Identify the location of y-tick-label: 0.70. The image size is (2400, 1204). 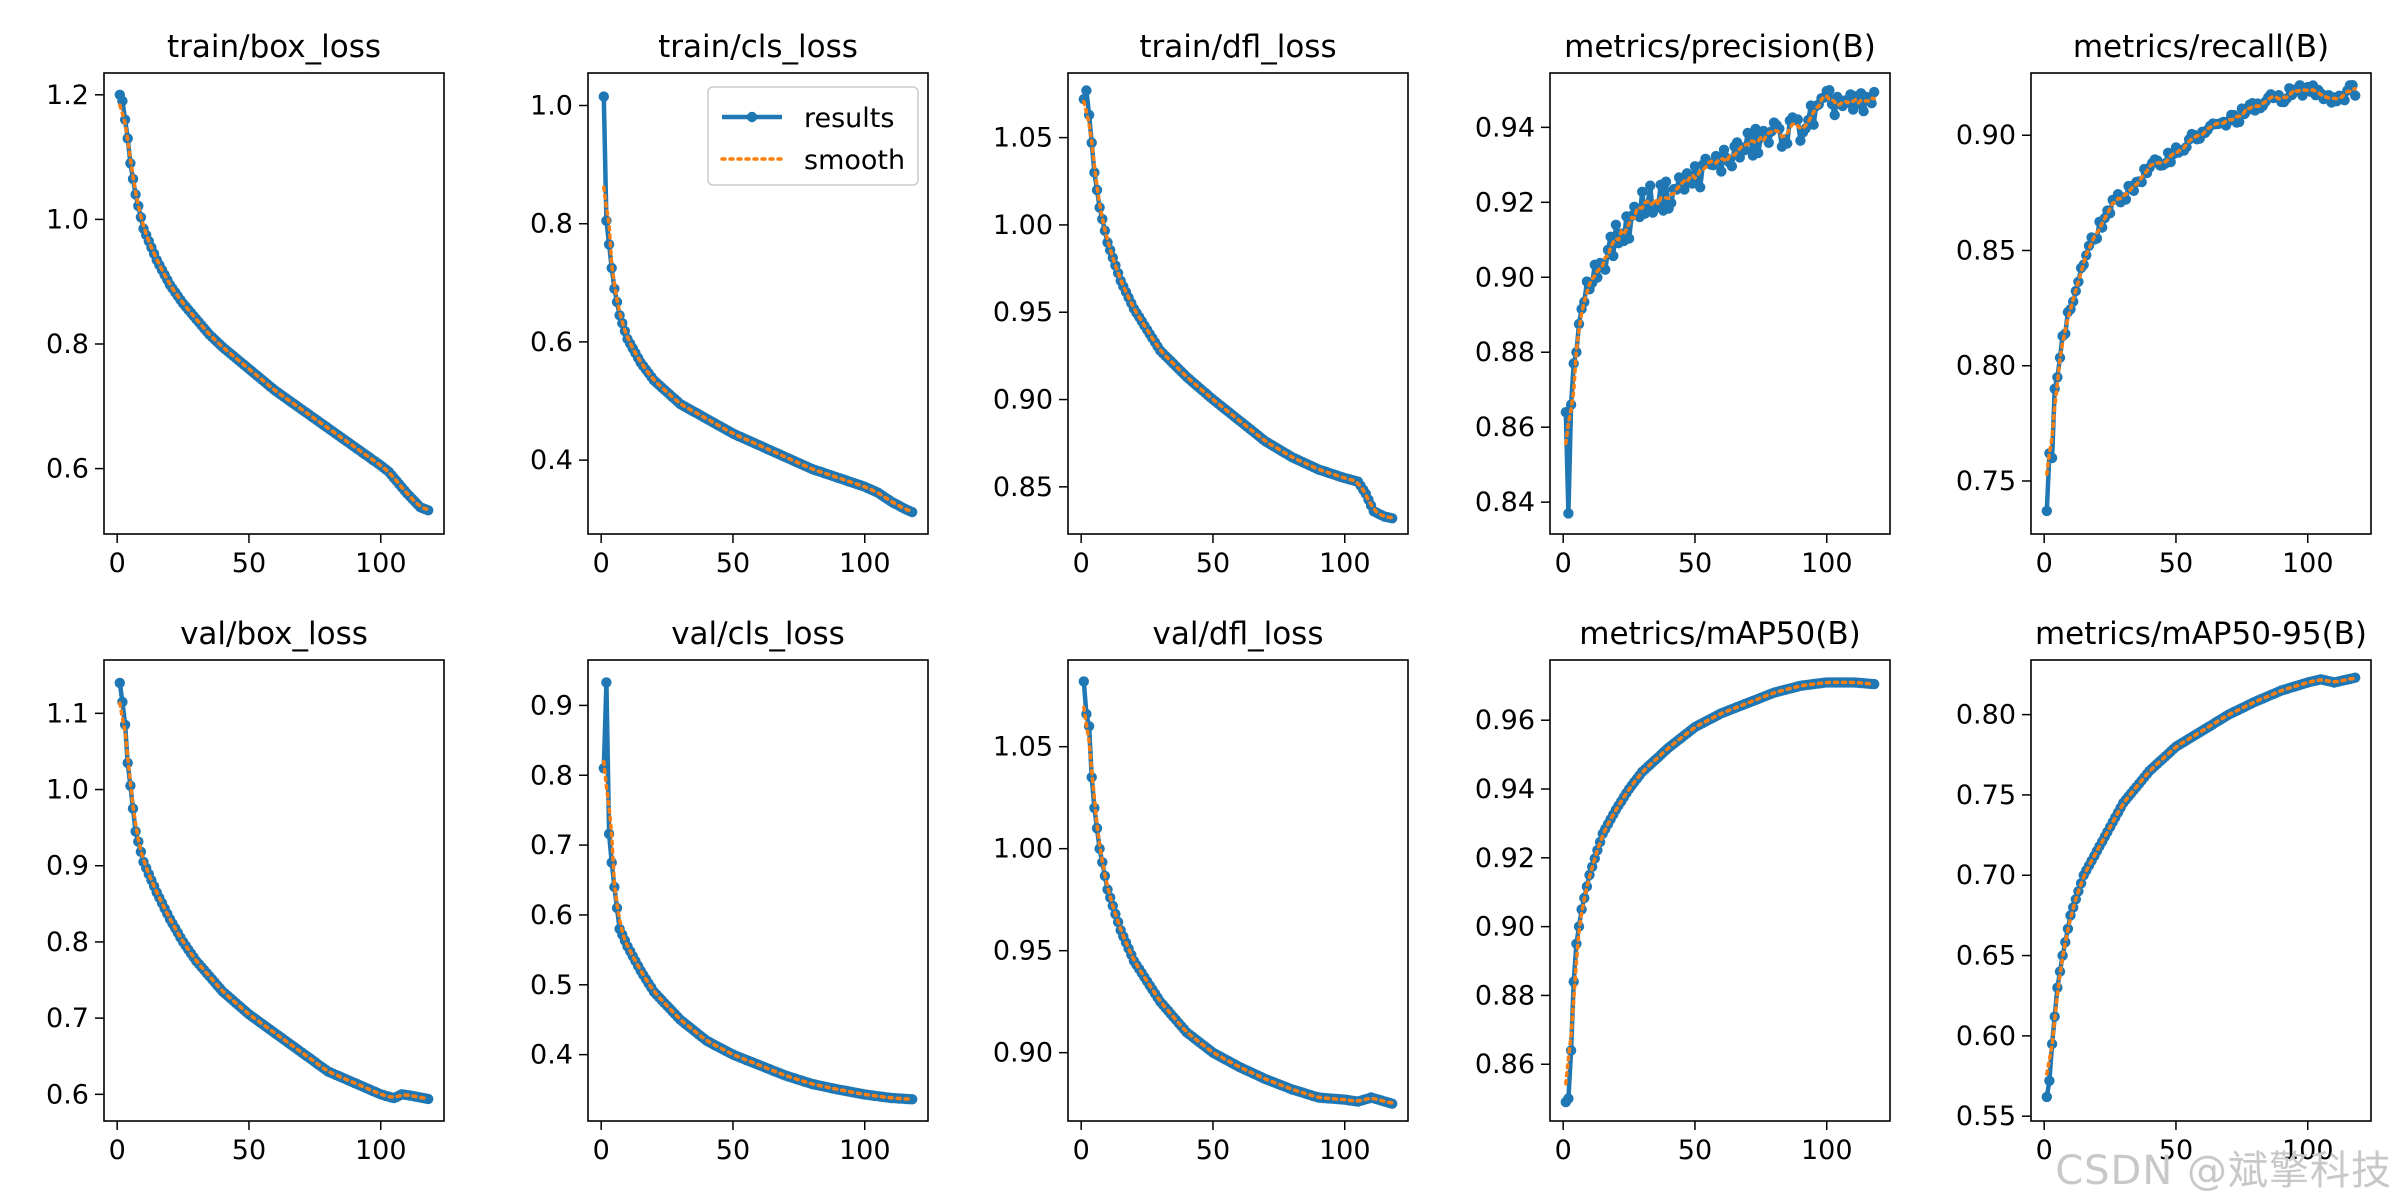
(1986, 875).